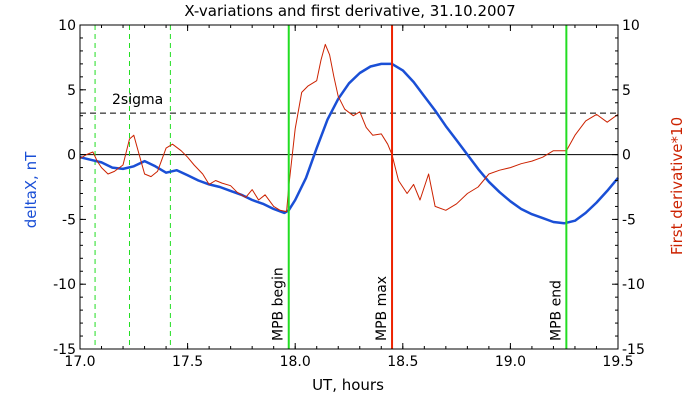  I want to click on x-tick-label-4: 19.0, so click(510, 362).